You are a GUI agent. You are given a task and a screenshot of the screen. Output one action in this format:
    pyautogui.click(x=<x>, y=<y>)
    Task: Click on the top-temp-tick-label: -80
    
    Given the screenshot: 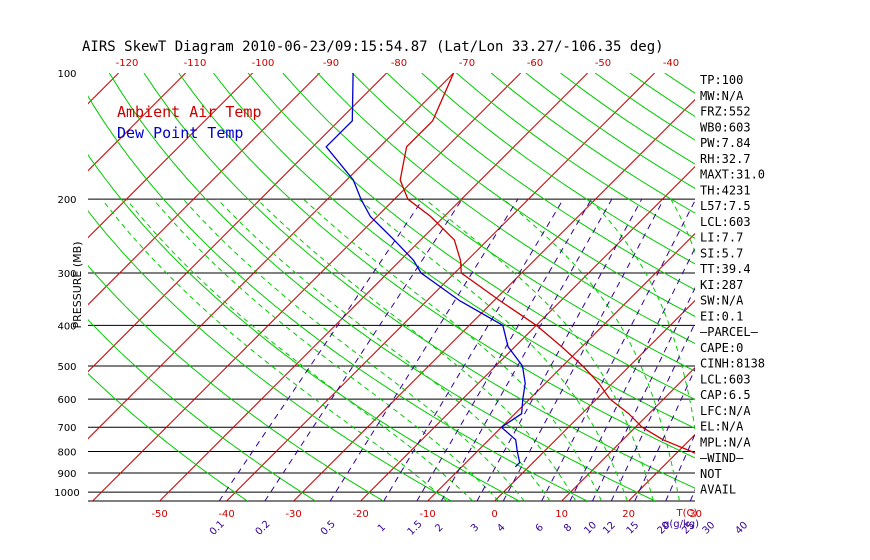 What is the action you would take?
    pyautogui.click(x=399, y=63)
    